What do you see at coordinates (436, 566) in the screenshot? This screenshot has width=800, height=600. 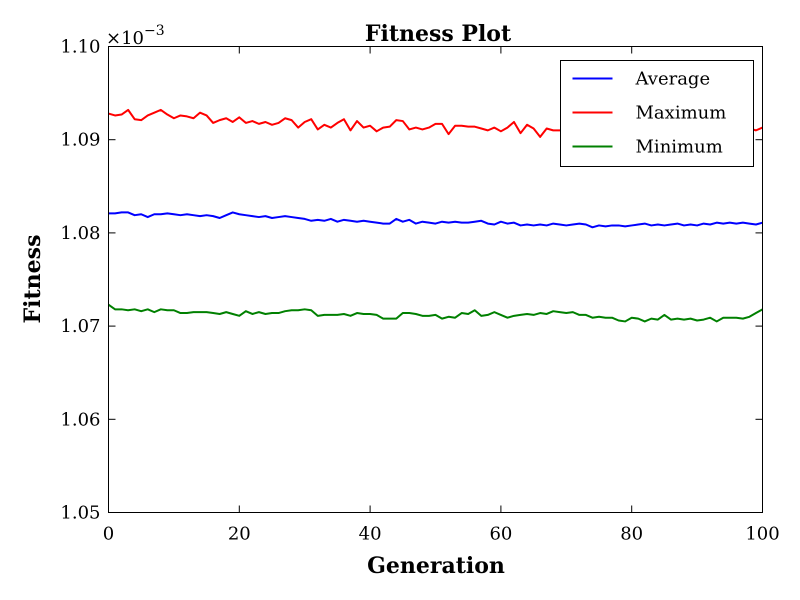 I see `x-axis-title: Generation` at bounding box center [436, 566].